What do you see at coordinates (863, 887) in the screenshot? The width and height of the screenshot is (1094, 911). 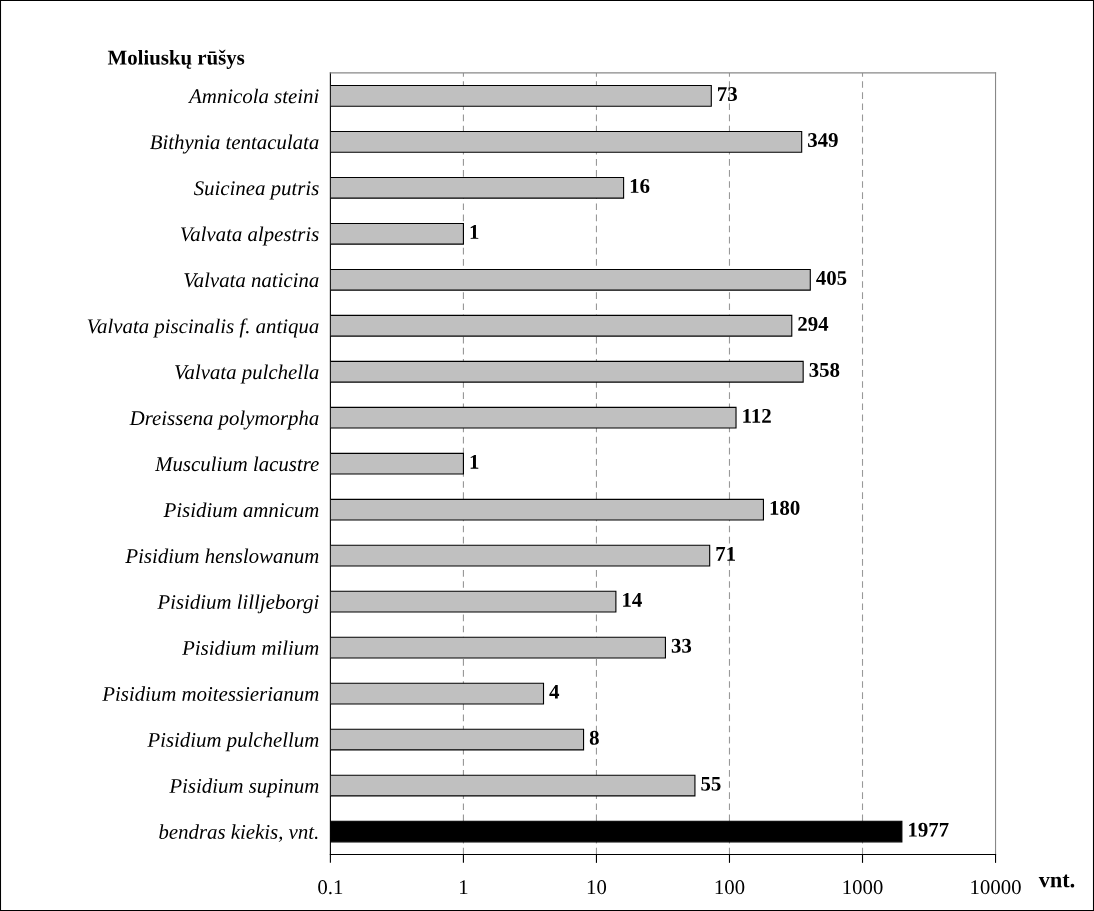 I see `x-tick-label: 1000` at bounding box center [863, 887].